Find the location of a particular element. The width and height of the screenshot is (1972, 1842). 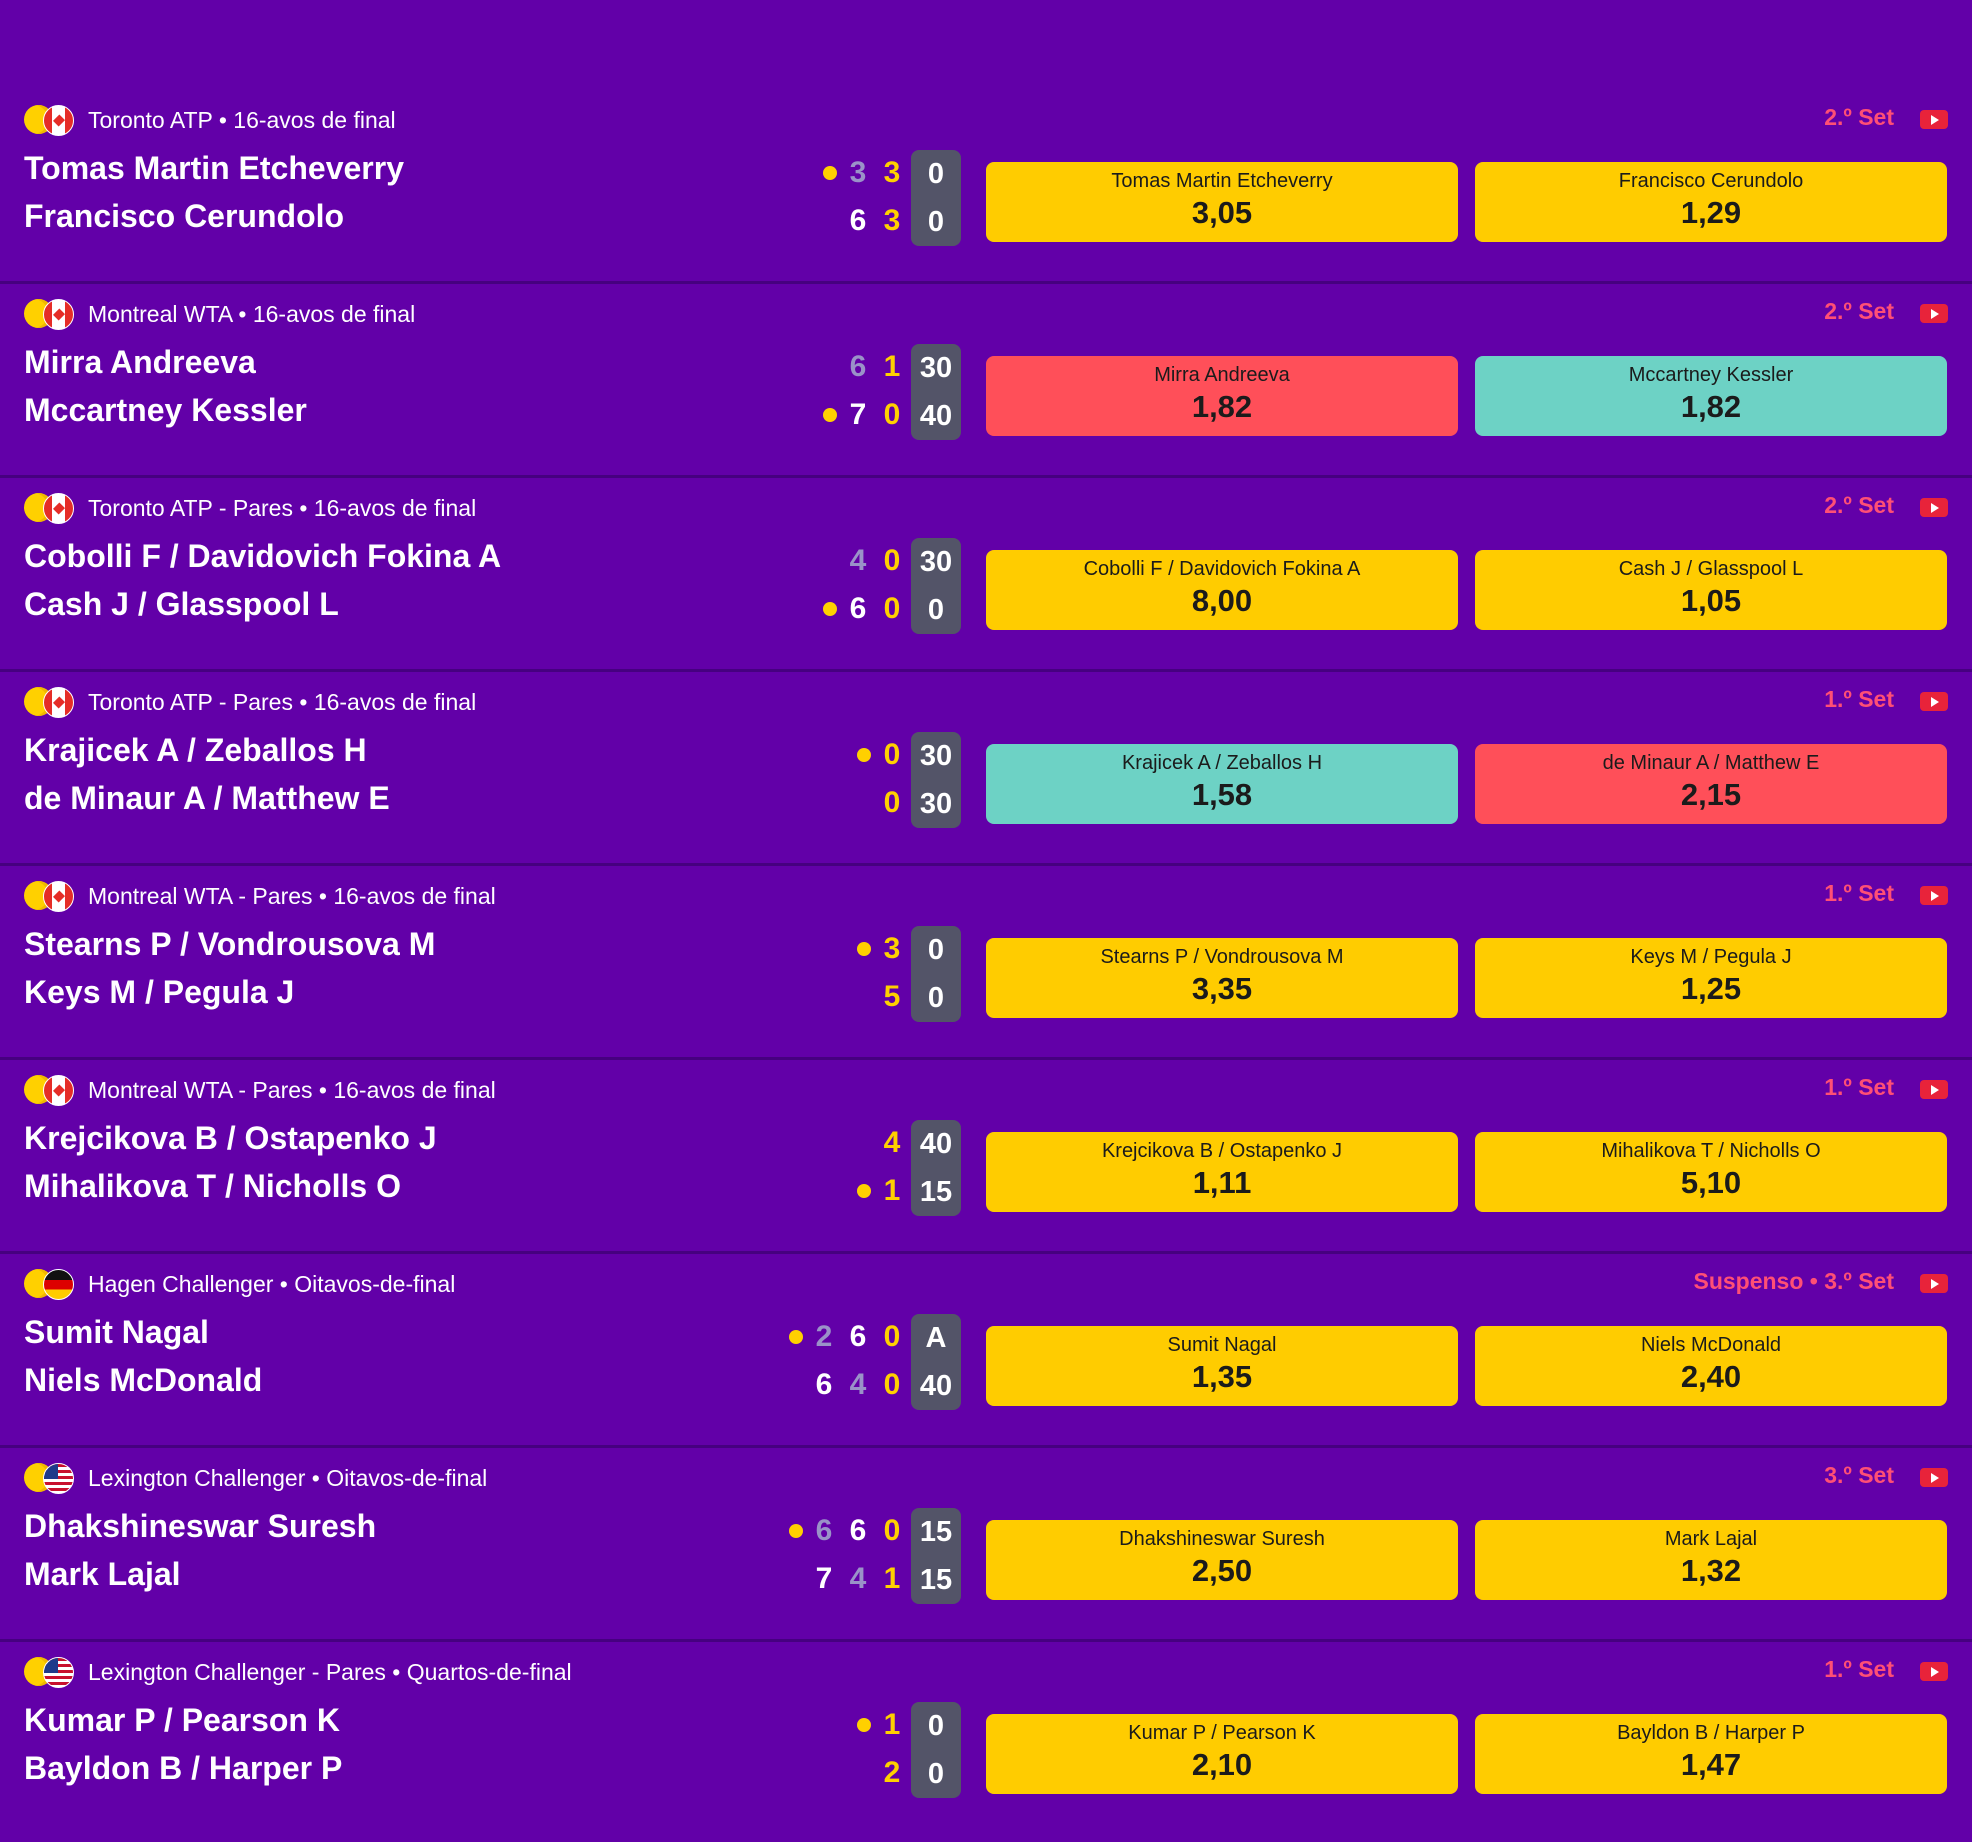

odds-selection-name: Krajicek A / Zeballos H is located at coordinates (1222, 763).